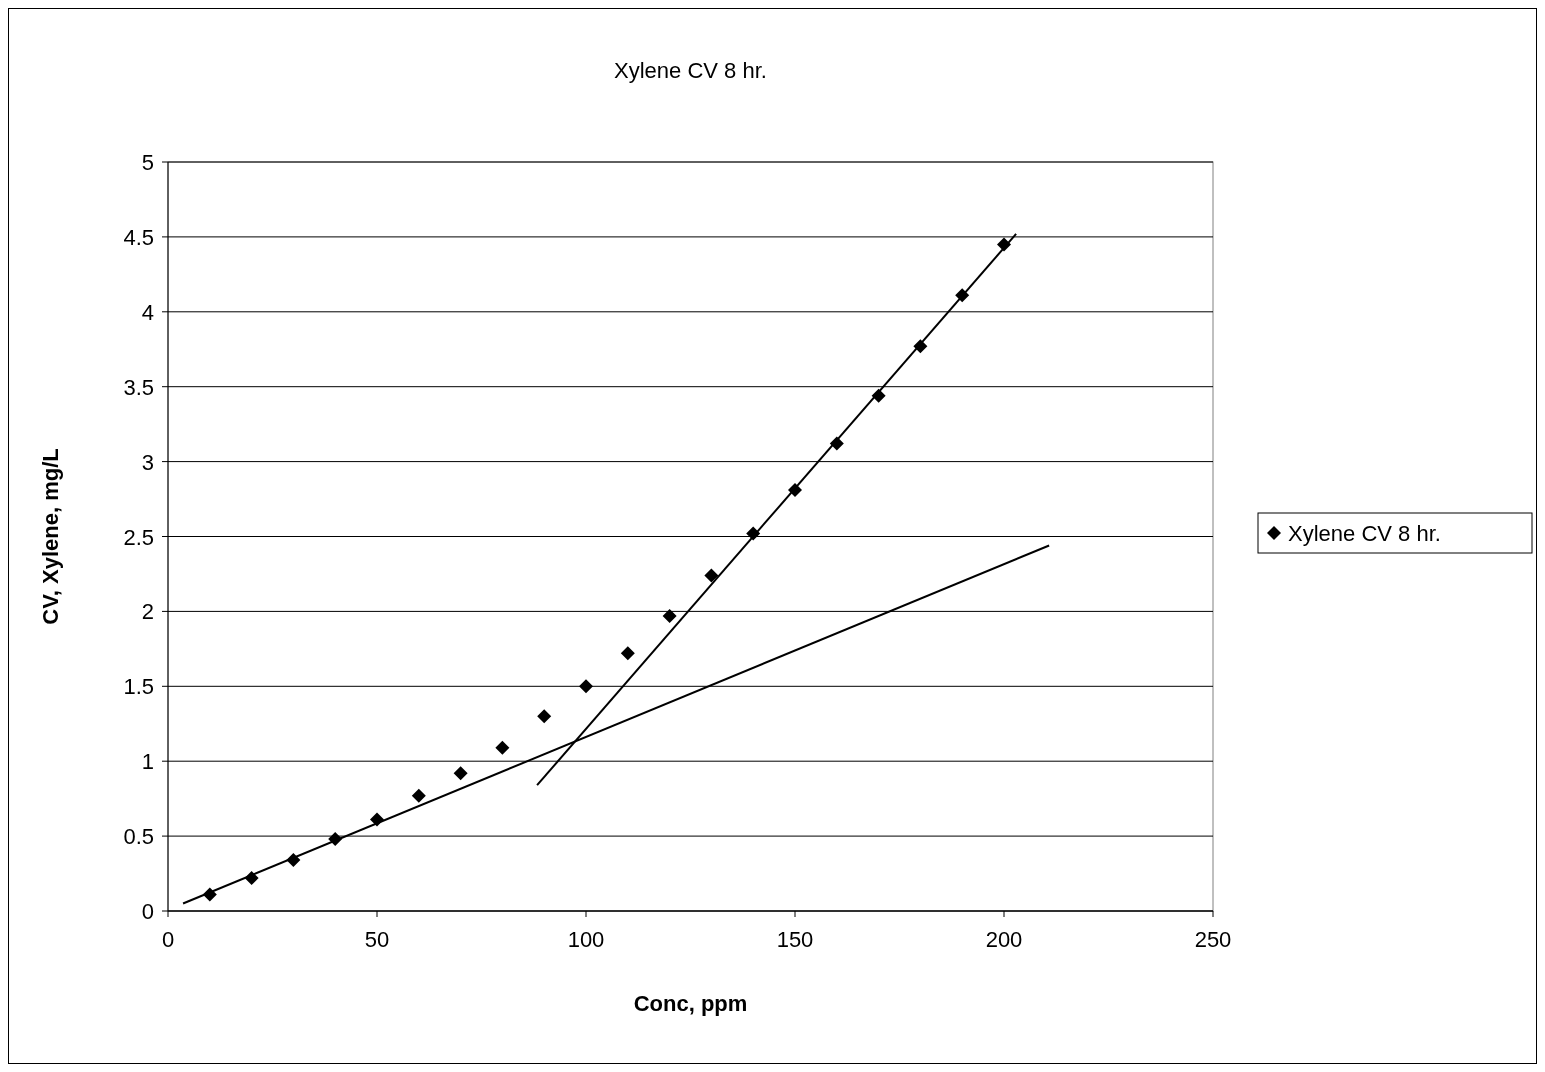 This screenshot has height=1072, width=1545. I want to click on x-tick-label: 150, so click(795, 939).